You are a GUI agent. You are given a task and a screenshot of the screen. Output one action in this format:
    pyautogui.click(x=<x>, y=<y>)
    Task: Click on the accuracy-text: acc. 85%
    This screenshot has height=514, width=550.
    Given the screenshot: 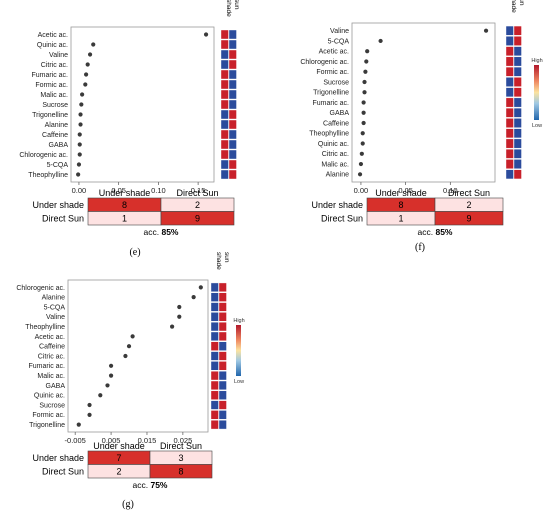 What is the action you would take?
    pyautogui.click(x=161, y=232)
    